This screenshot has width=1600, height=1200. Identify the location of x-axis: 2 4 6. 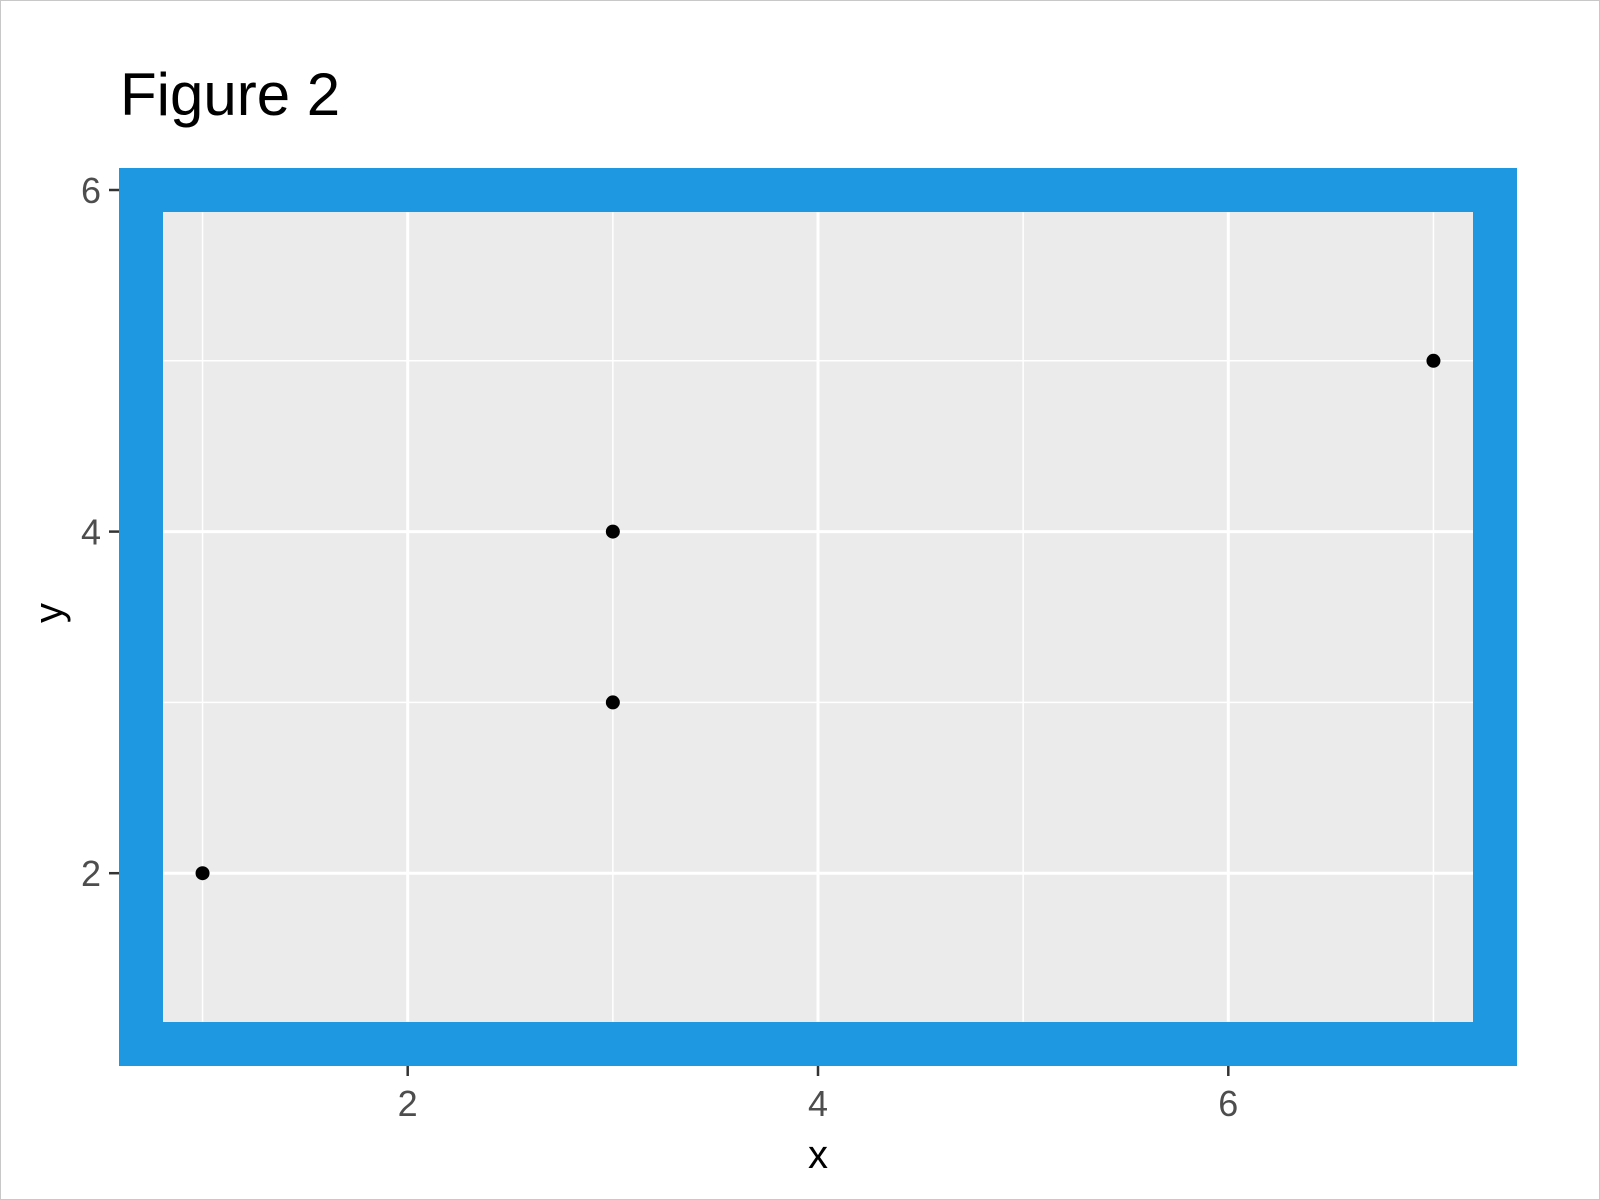
(818, 1095).